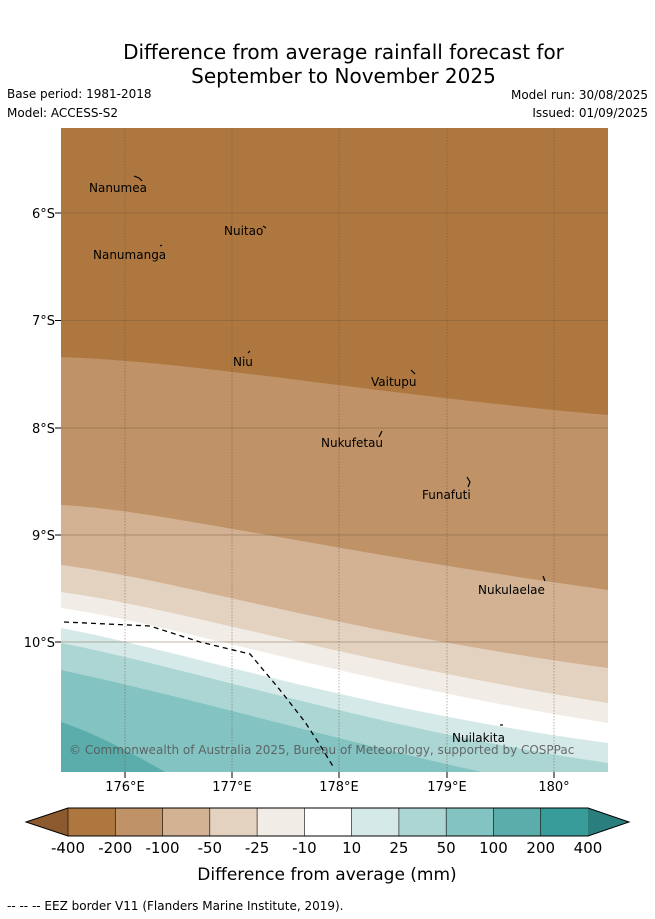  I want to click on island-label-vaitupu: Vaitupu, so click(394, 382).